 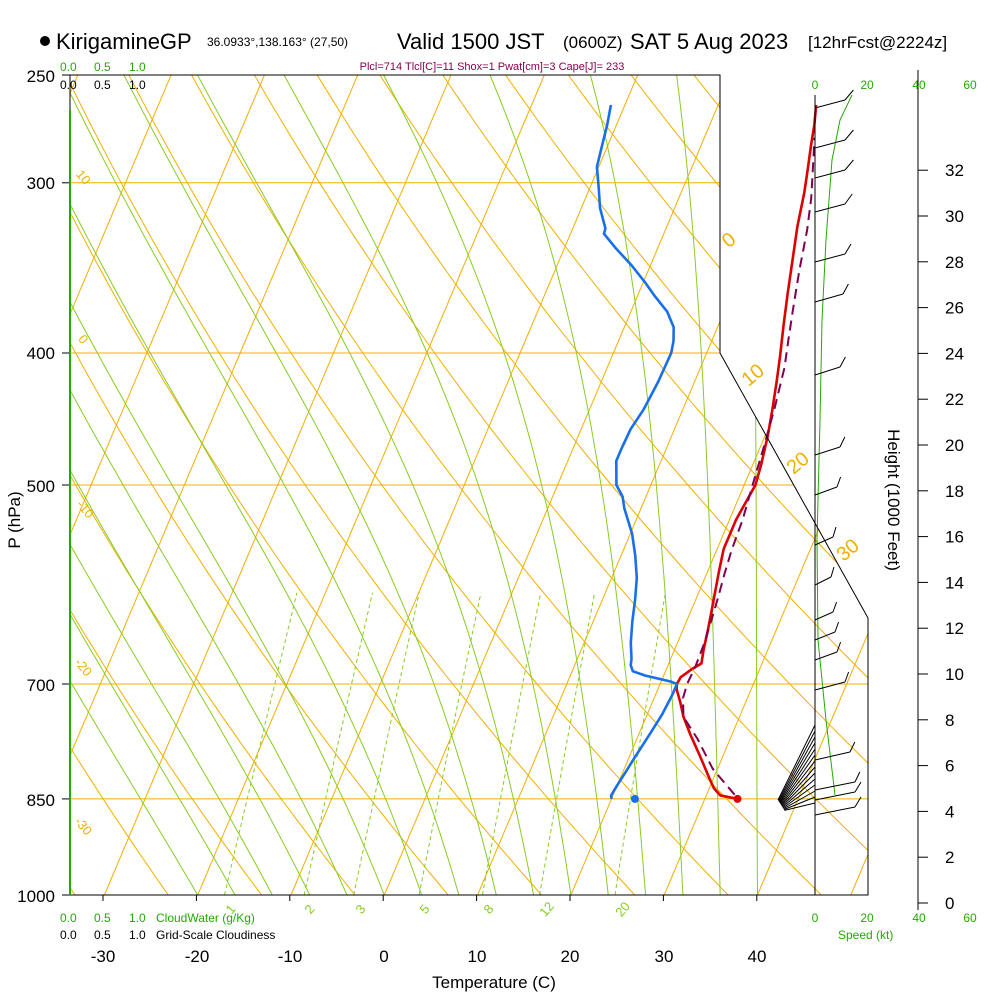 I want to click on x-tick-label: 0, so click(x=383, y=956).